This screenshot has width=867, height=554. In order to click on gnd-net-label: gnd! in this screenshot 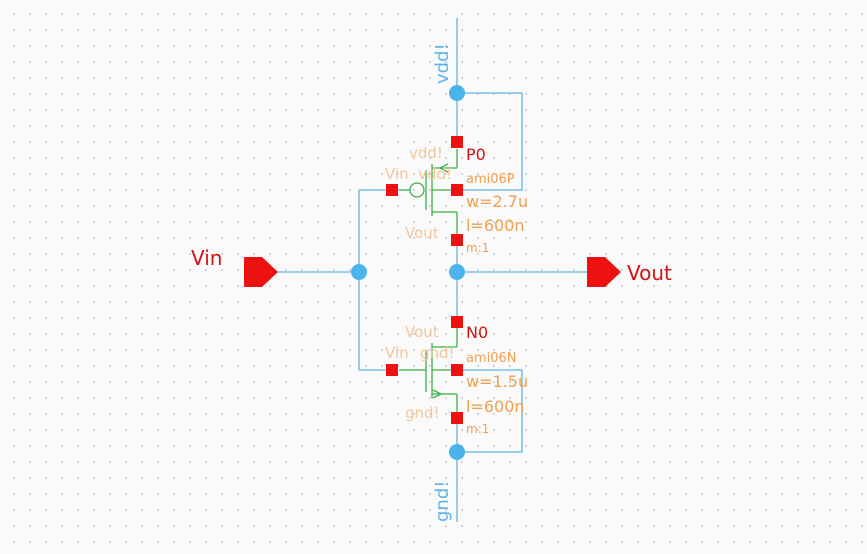, I will do `click(442, 501)`.